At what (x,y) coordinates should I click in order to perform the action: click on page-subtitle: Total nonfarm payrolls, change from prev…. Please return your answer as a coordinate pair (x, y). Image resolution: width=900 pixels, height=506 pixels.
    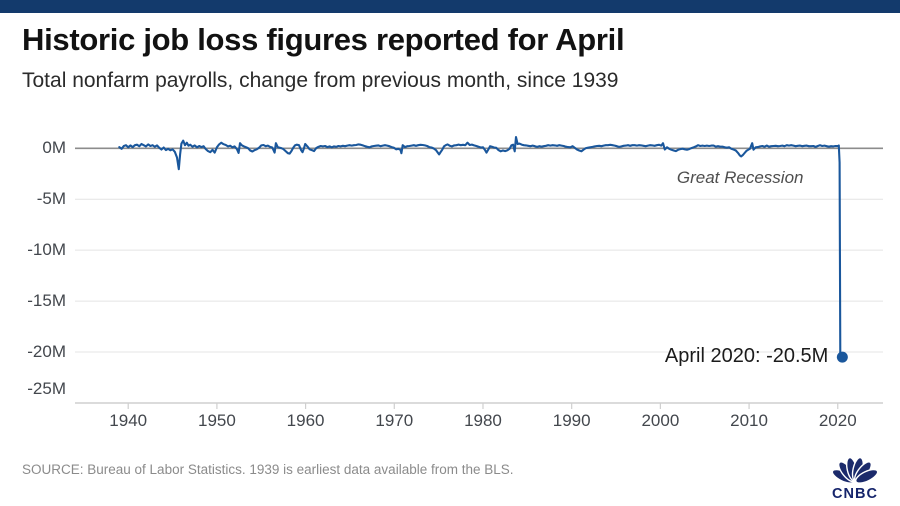
    Looking at the image, I should click on (320, 80).